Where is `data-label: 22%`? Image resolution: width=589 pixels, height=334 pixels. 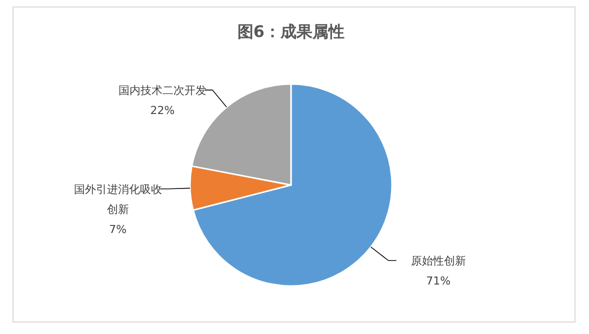 data-label: 22% is located at coordinates (162, 111).